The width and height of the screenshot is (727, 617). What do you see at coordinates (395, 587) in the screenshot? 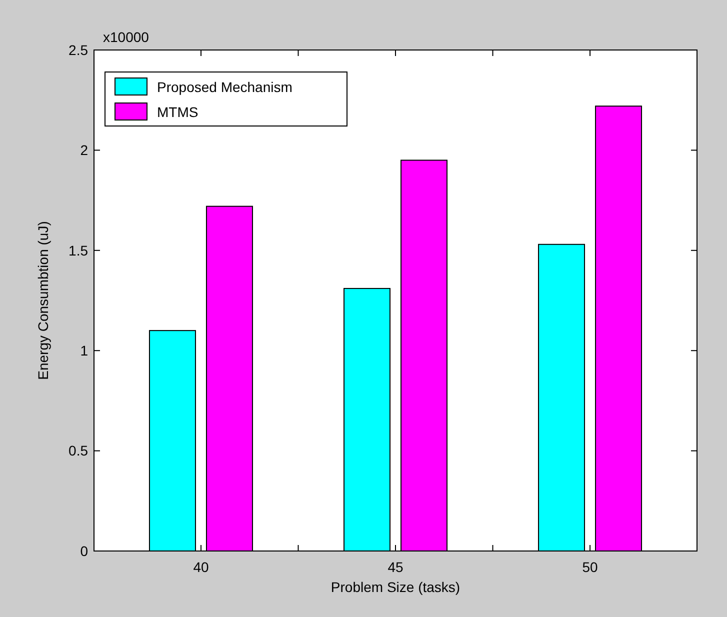
I see `x-axis-title: Problem Size (tasks)` at bounding box center [395, 587].